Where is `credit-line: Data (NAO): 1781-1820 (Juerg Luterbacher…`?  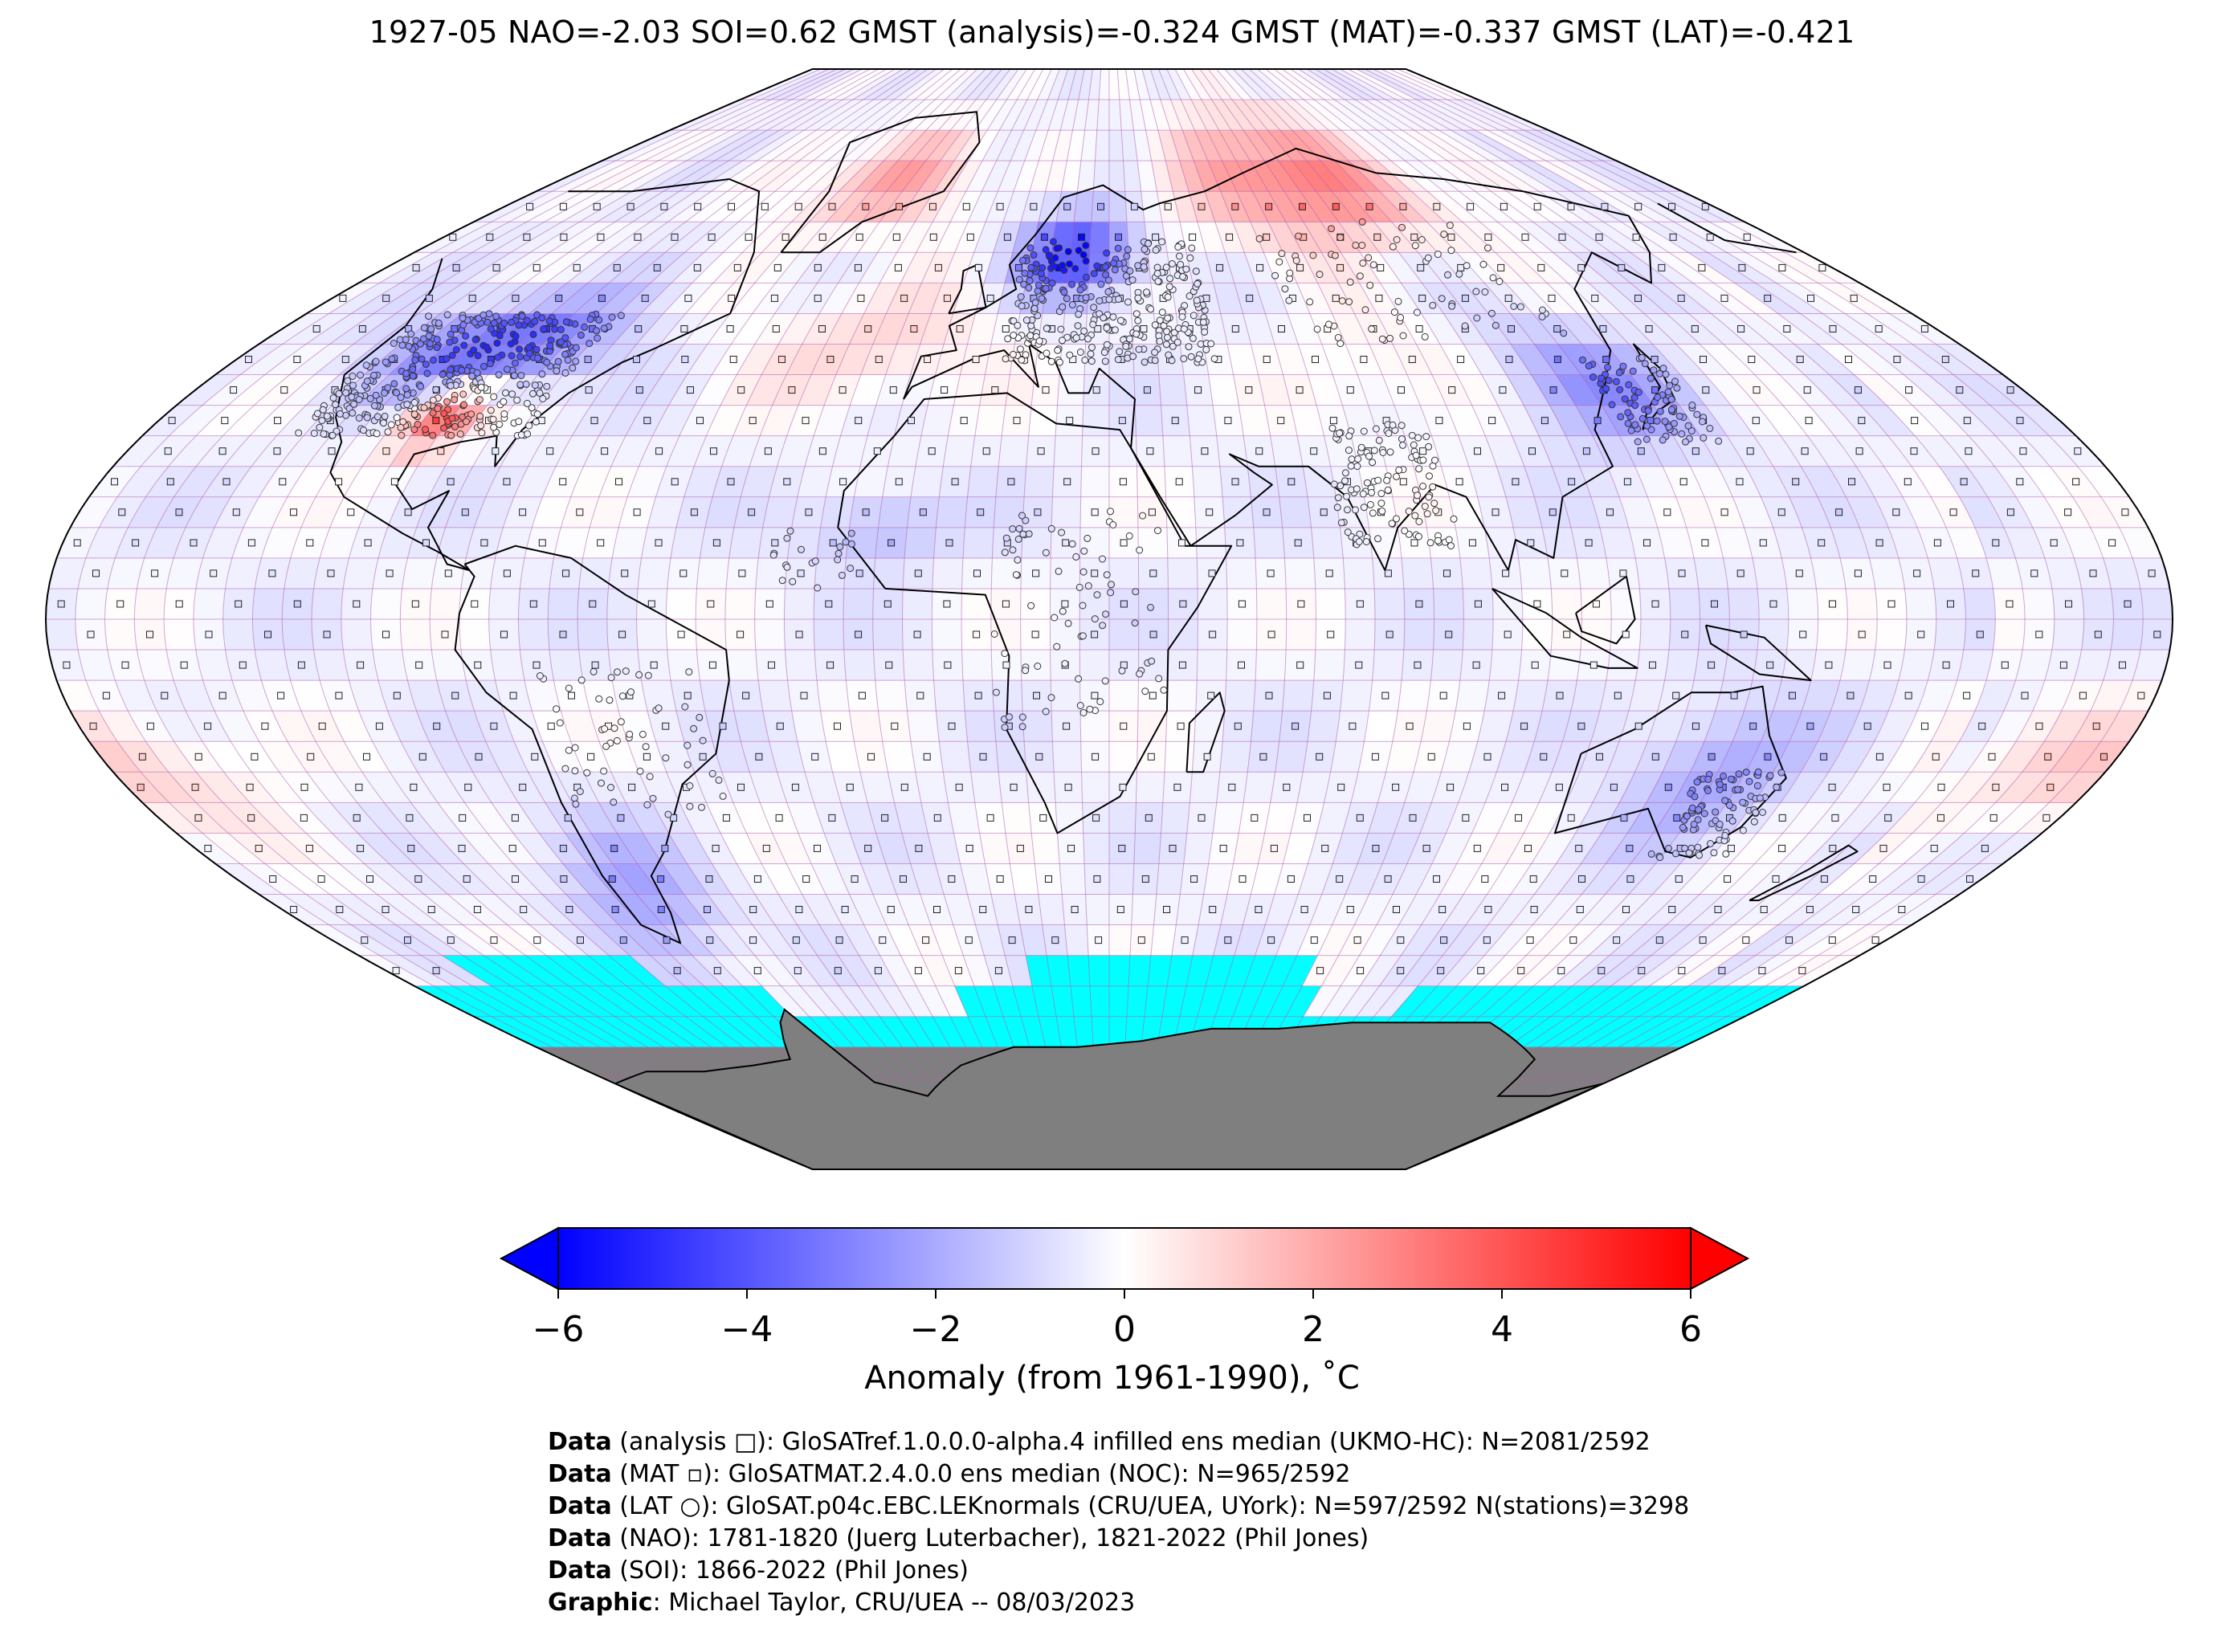 credit-line: Data (NAO): 1781-1820 (Juerg Luterbacher… is located at coordinates (1118, 1539).